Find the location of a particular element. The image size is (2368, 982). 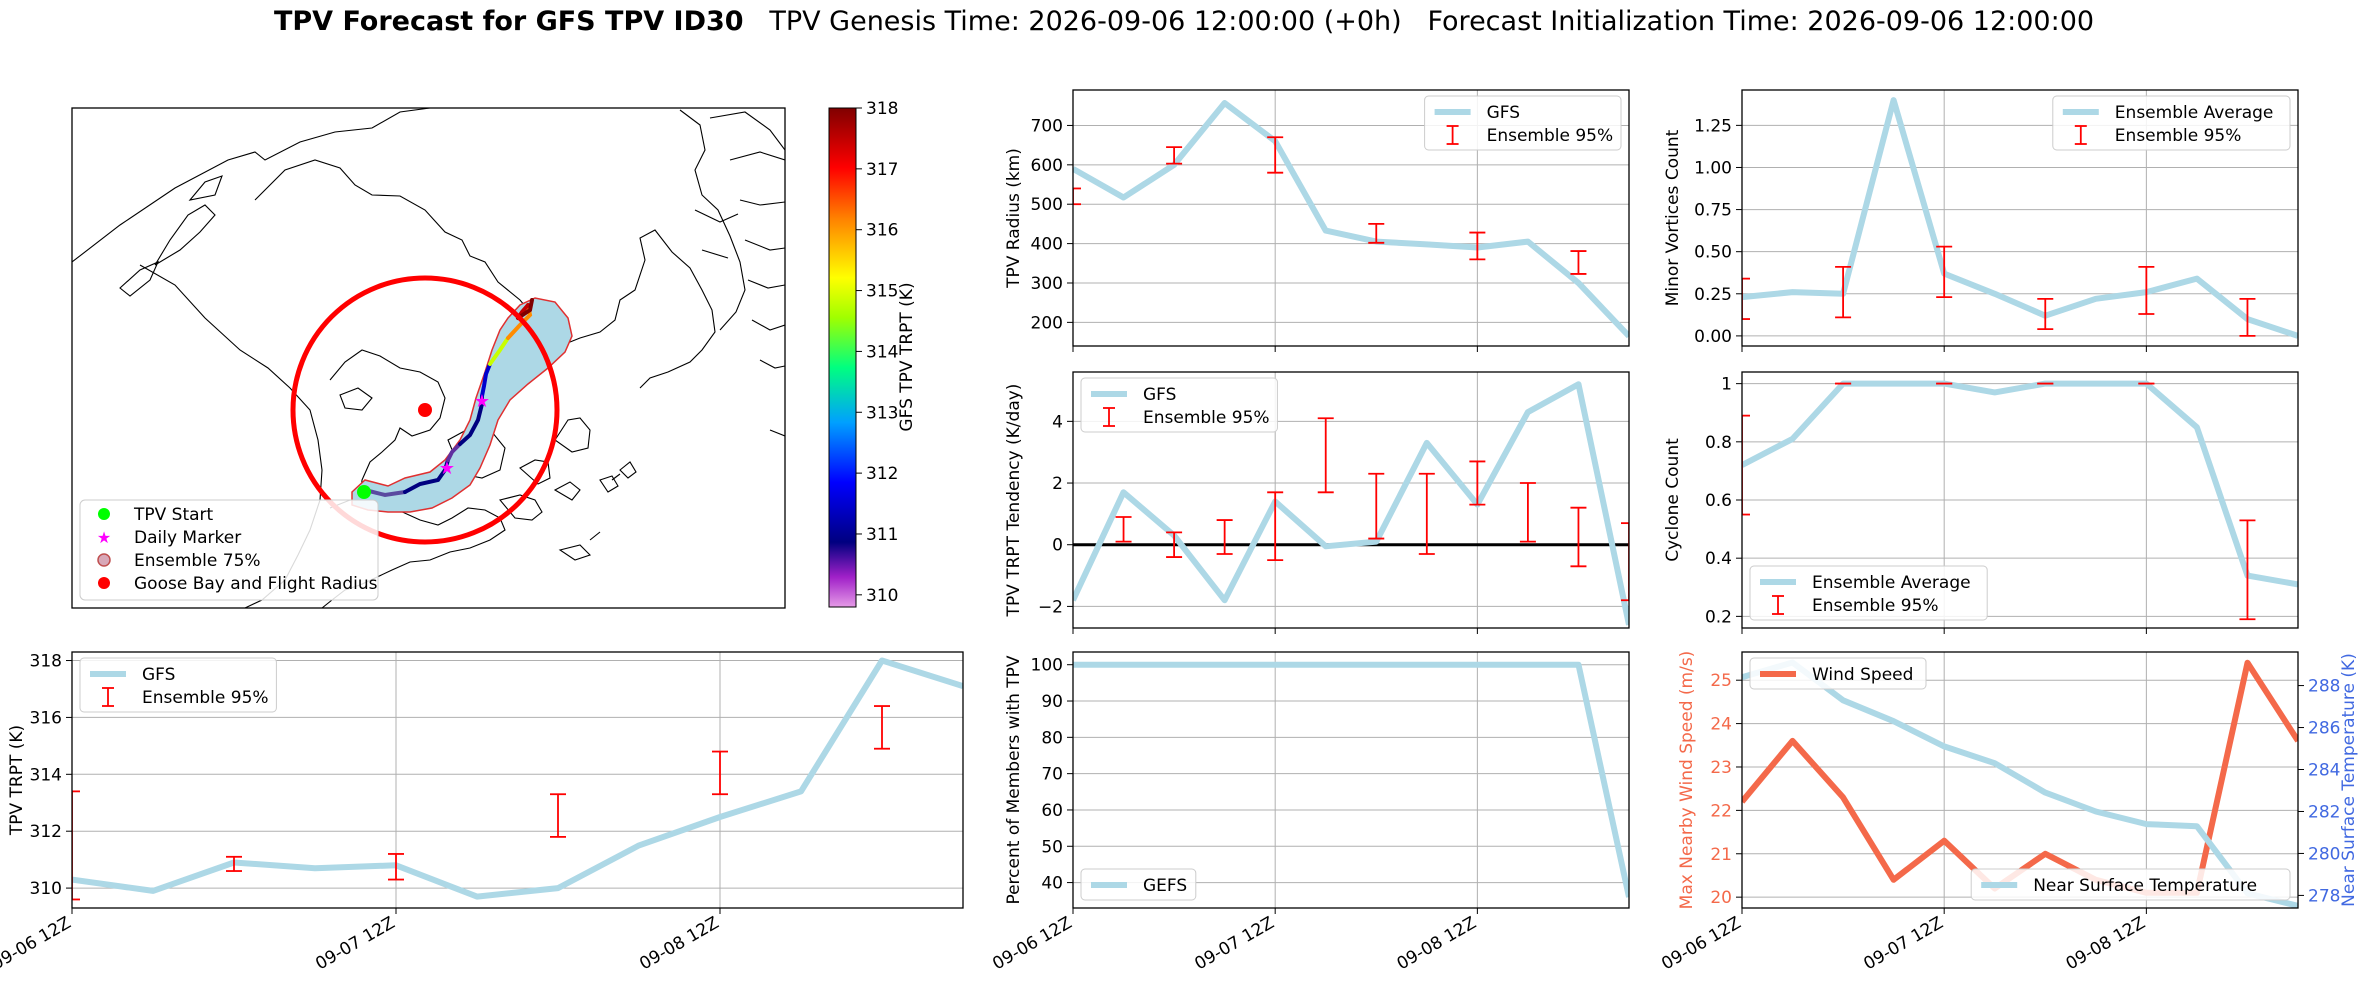

trpt-legend-box is located at coordinates (178, 685).